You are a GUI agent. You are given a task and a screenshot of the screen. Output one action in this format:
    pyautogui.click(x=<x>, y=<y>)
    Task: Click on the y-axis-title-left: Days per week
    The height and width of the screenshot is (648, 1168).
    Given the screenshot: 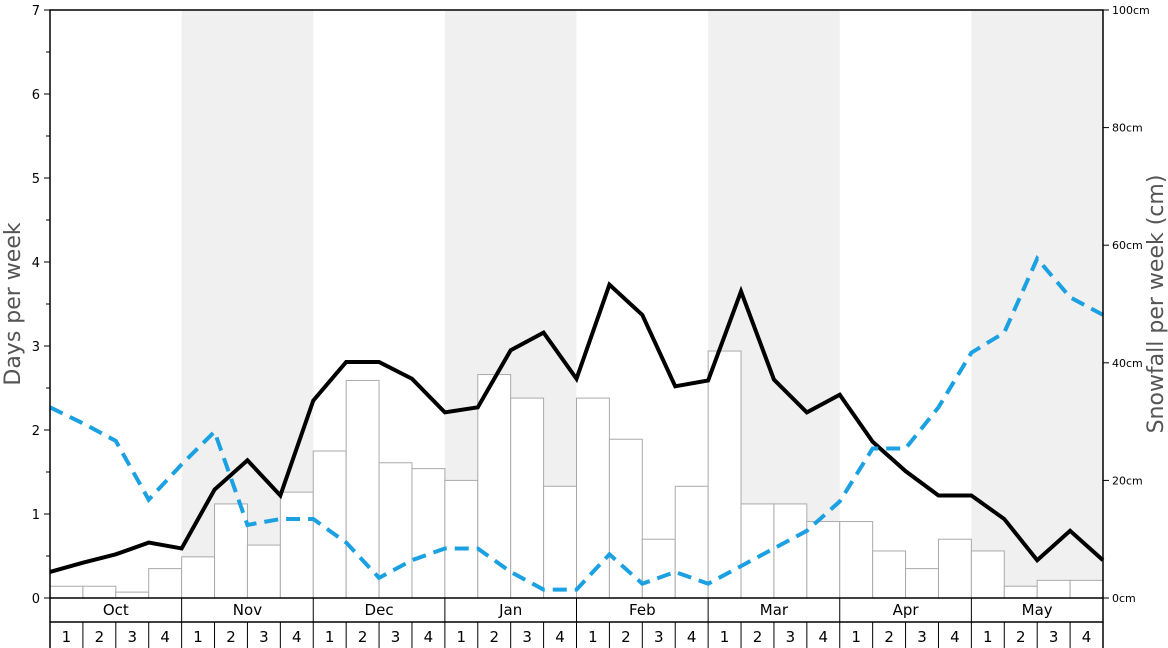 What is the action you would take?
    pyautogui.click(x=13, y=303)
    